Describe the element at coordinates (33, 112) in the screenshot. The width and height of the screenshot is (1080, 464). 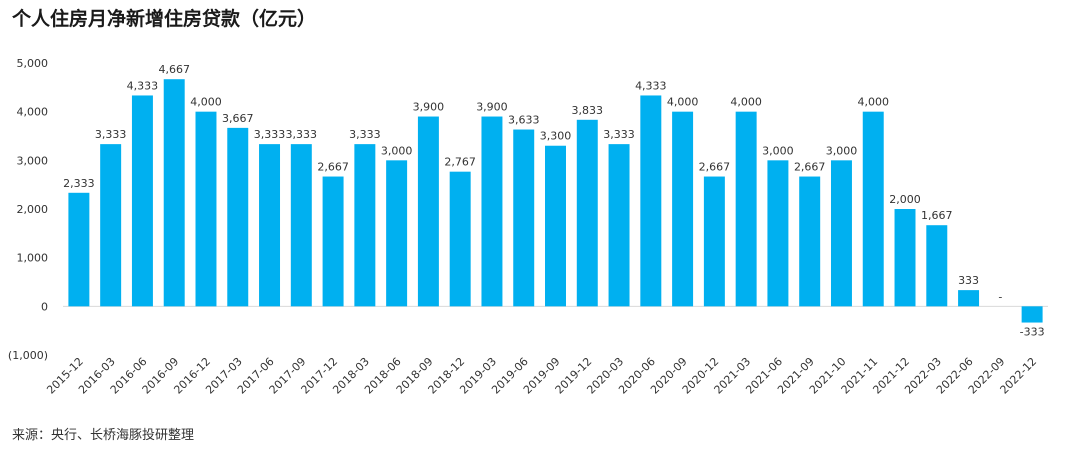
I see `y-tick-label: 4,000` at that location.